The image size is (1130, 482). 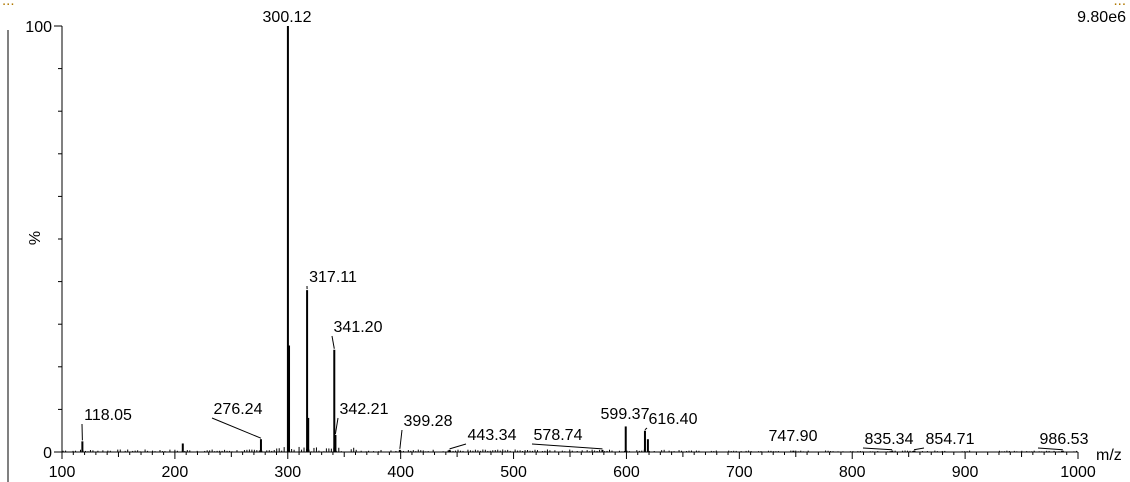 What do you see at coordinates (62, 472) in the screenshot?
I see `x-tick-label: 100` at bounding box center [62, 472].